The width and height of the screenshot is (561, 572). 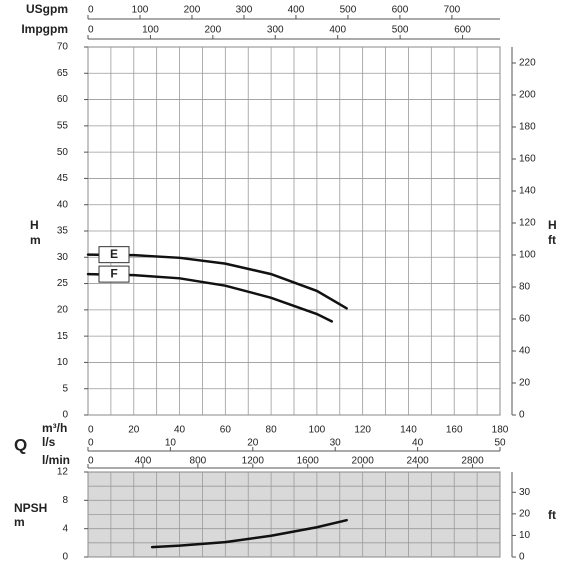 What do you see at coordinates (472, 461) in the screenshot?
I see `axis-tick-label: 2800` at bounding box center [472, 461].